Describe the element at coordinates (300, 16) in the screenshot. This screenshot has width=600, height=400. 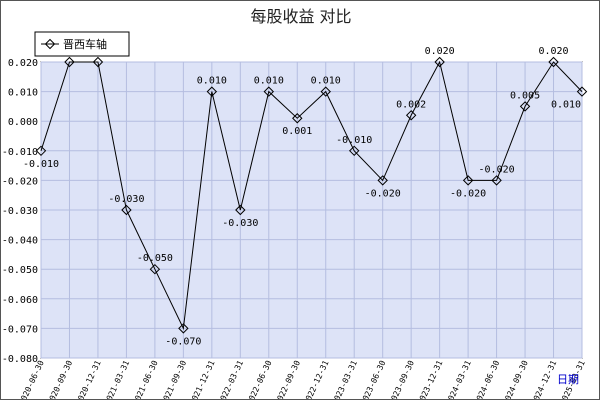
I see `chart-title: 每股收益 对比` at that location.